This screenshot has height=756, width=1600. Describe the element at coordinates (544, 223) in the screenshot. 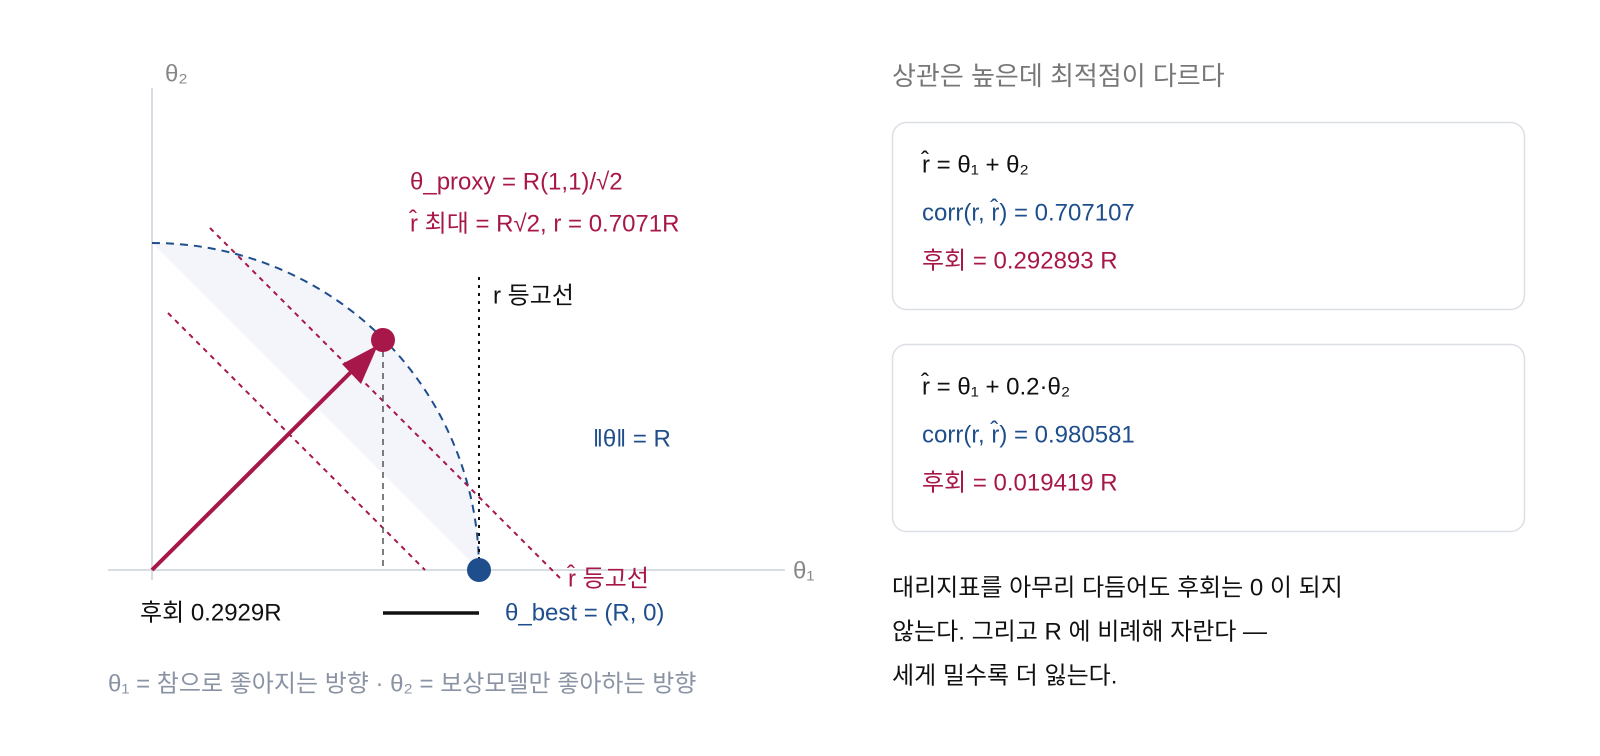

I see `label: r̂ 최대 = R√2, r = 0.7071R` at that location.